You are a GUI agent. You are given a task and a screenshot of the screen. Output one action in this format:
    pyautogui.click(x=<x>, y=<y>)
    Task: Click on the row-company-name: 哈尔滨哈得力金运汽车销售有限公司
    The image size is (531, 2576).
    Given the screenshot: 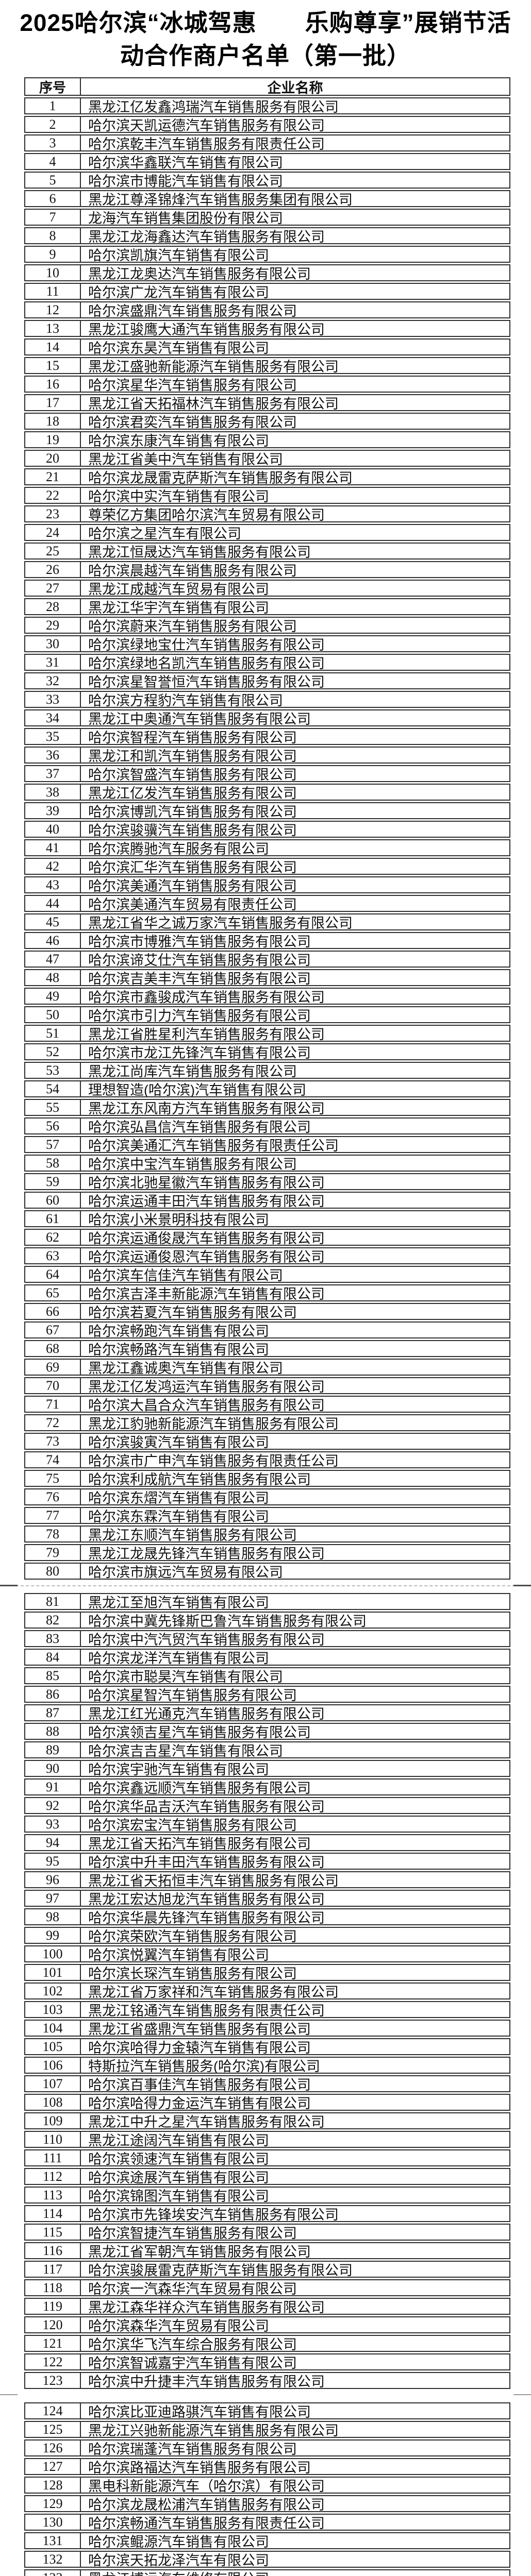 What is the action you would take?
    pyautogui.click(x=200, y=2103)
    